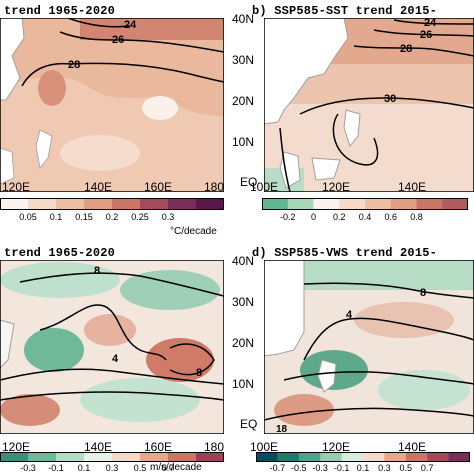 The height and width of the screenshot is (474, 474). What do you see at coordinates (60, 11) in the screenshot?
I see `panel-a-title: trend 1965-2020` at bounding box center [60, 11].